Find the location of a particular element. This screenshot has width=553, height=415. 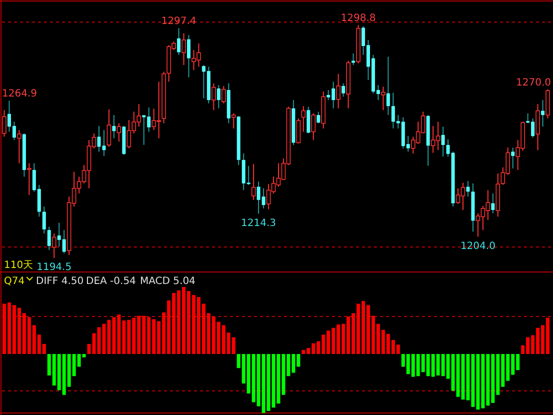

text: 1298.8 is located at coordinates (358, 18).